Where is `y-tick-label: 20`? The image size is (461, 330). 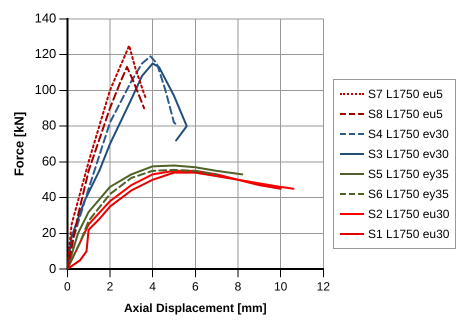
y-tick-label: 20 is located at coordinates (49, 232).